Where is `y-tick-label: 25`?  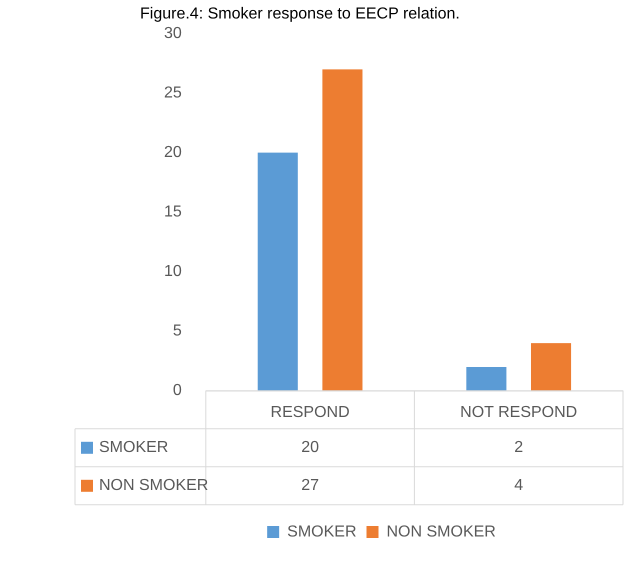
y-tick-label: 25 is located at coordinates (173, 93).